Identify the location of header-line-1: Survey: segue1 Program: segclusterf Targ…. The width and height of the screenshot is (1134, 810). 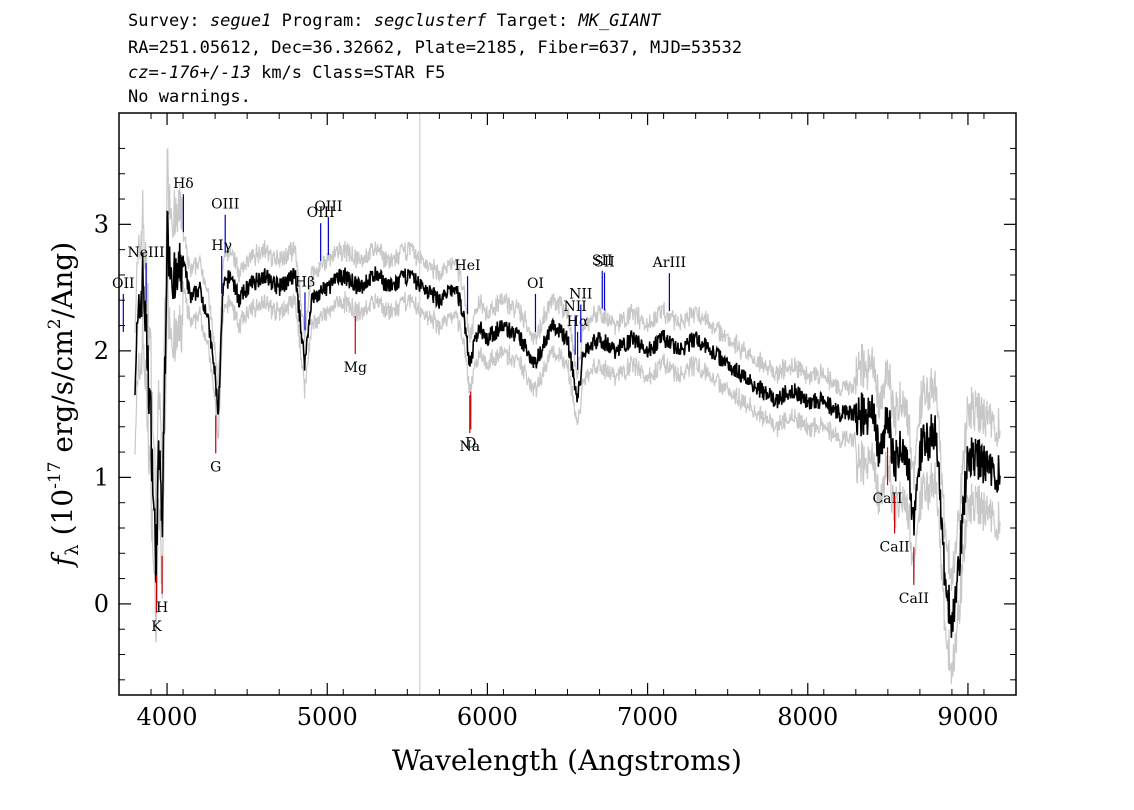
(394, 21).